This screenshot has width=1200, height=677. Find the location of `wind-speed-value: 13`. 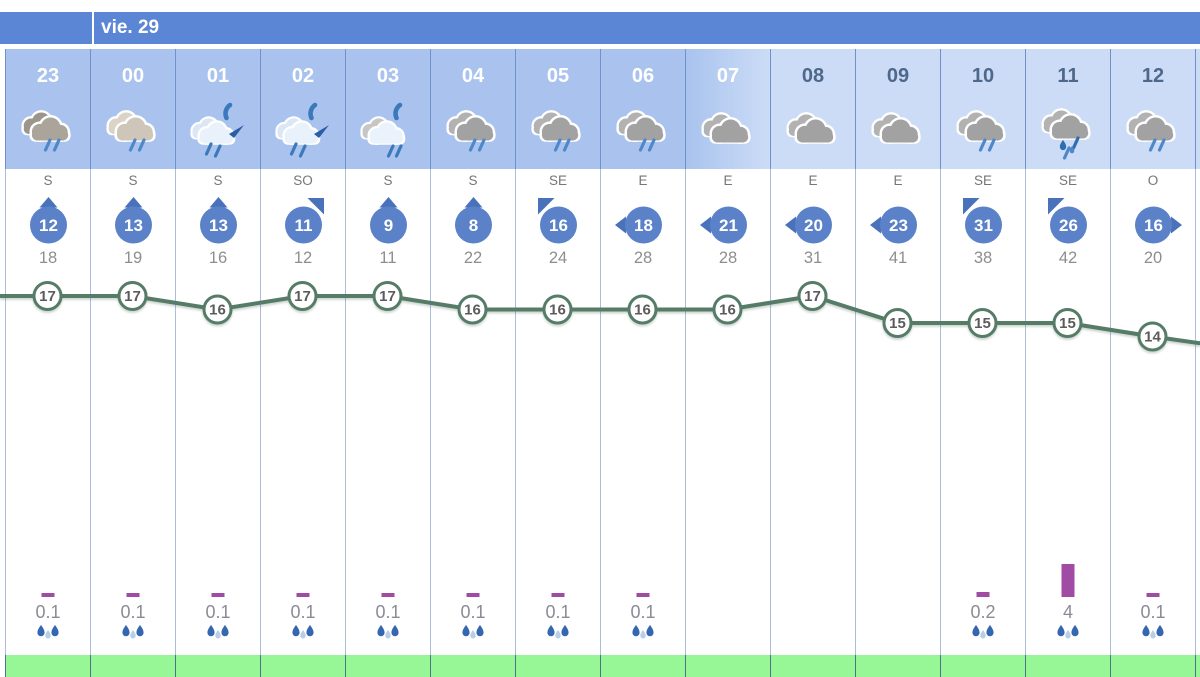

wind-speed-value: 13 is located at coordinates (218, 225).